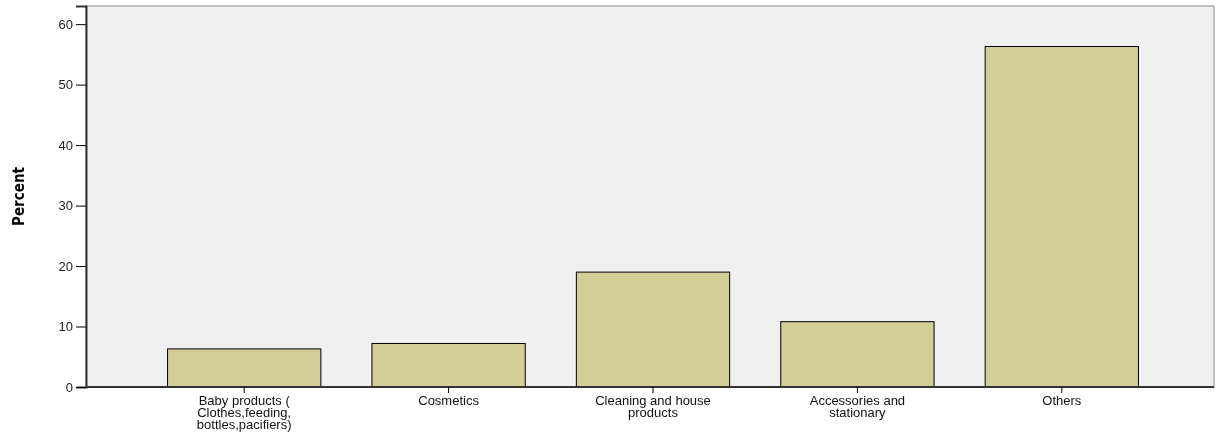 This screenshot has height=436, width=1216. Describe the element at coordinates (857, 407) in the screenshot. I see `x-tick-label: Accessories and stationary` at that location.